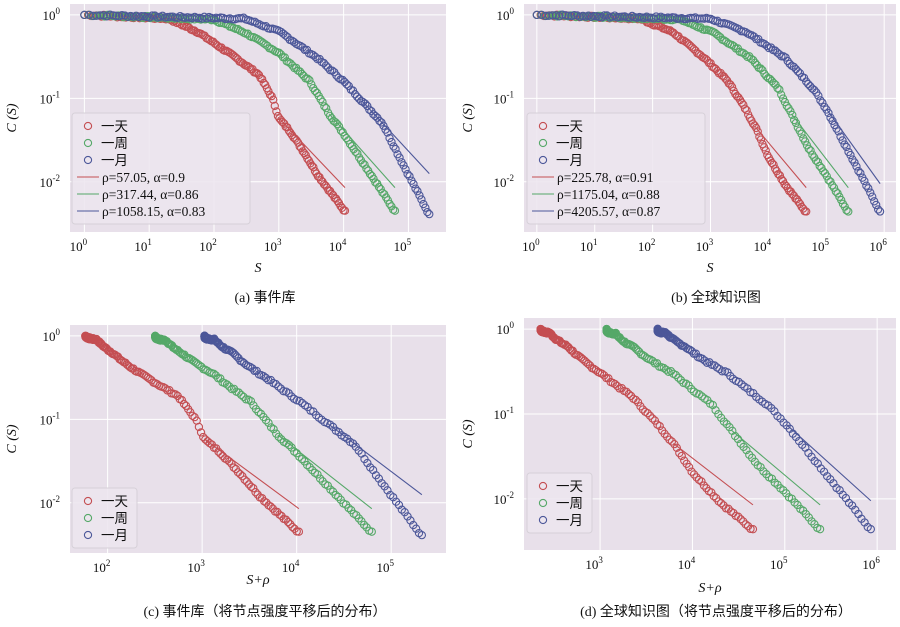 The width and height of the screenshot is (900, 627). What do you see at coordinates (102, 566) in the screenshot?
I see `x-tick-label: 10²` at bounding box center [102, 566].